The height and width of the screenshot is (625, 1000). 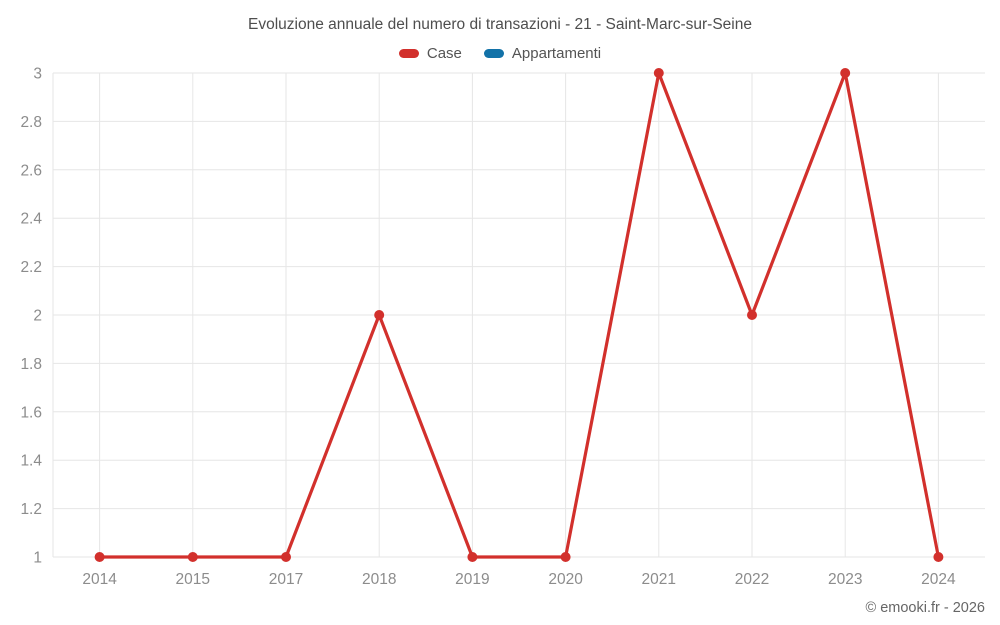 I want to click on x-tick-label: 2020, so click(x=565, y=579).